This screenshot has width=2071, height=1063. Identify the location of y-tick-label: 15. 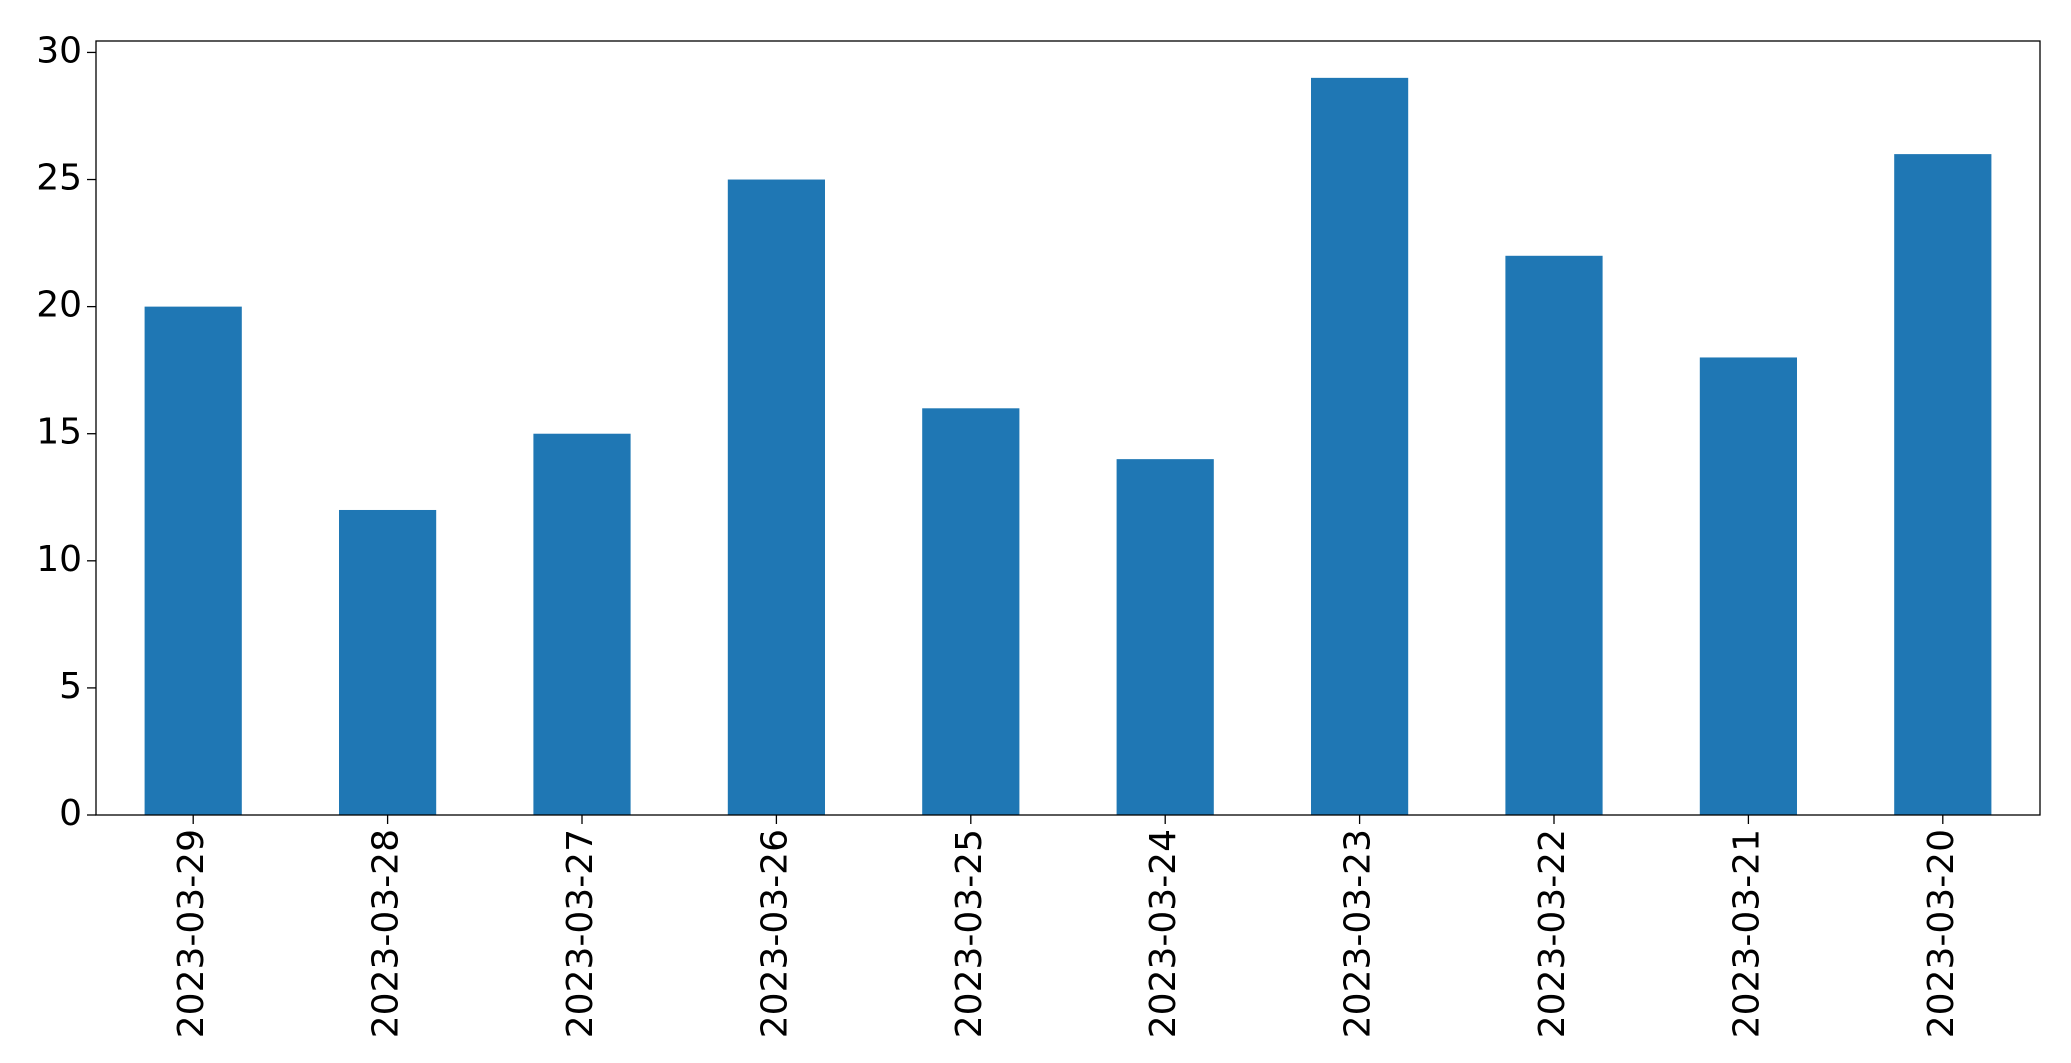
(59, 432).